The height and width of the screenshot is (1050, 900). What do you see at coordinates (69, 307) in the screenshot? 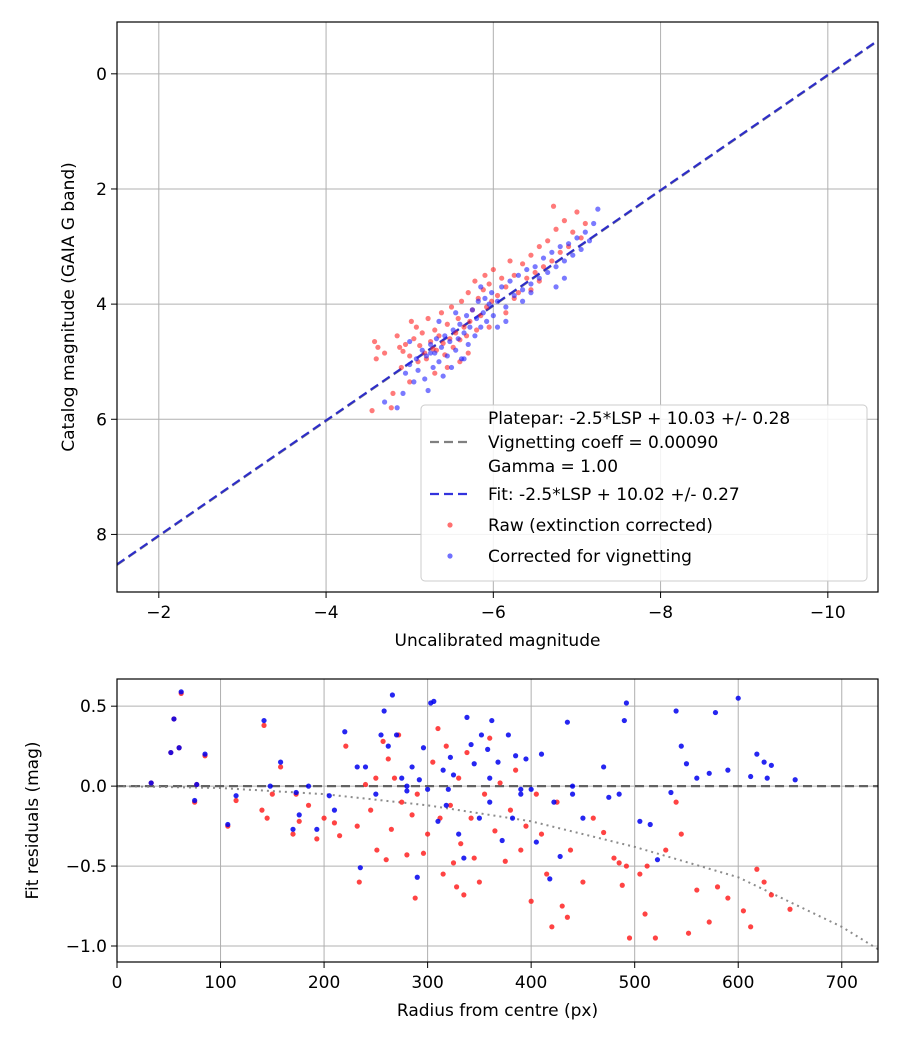
I see `top-y-axis-label: Catalog magnitude (GAIA G band)` at bounding box center [69, 307].